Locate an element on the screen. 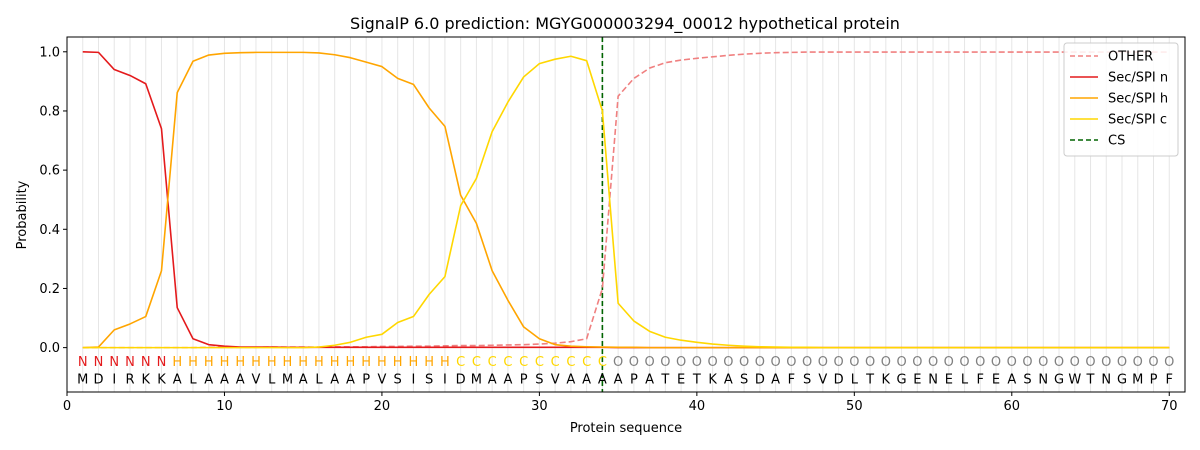 The height and width of the screenshot is (450, 1200). residue-label: K is located at coordinates (161, 380).